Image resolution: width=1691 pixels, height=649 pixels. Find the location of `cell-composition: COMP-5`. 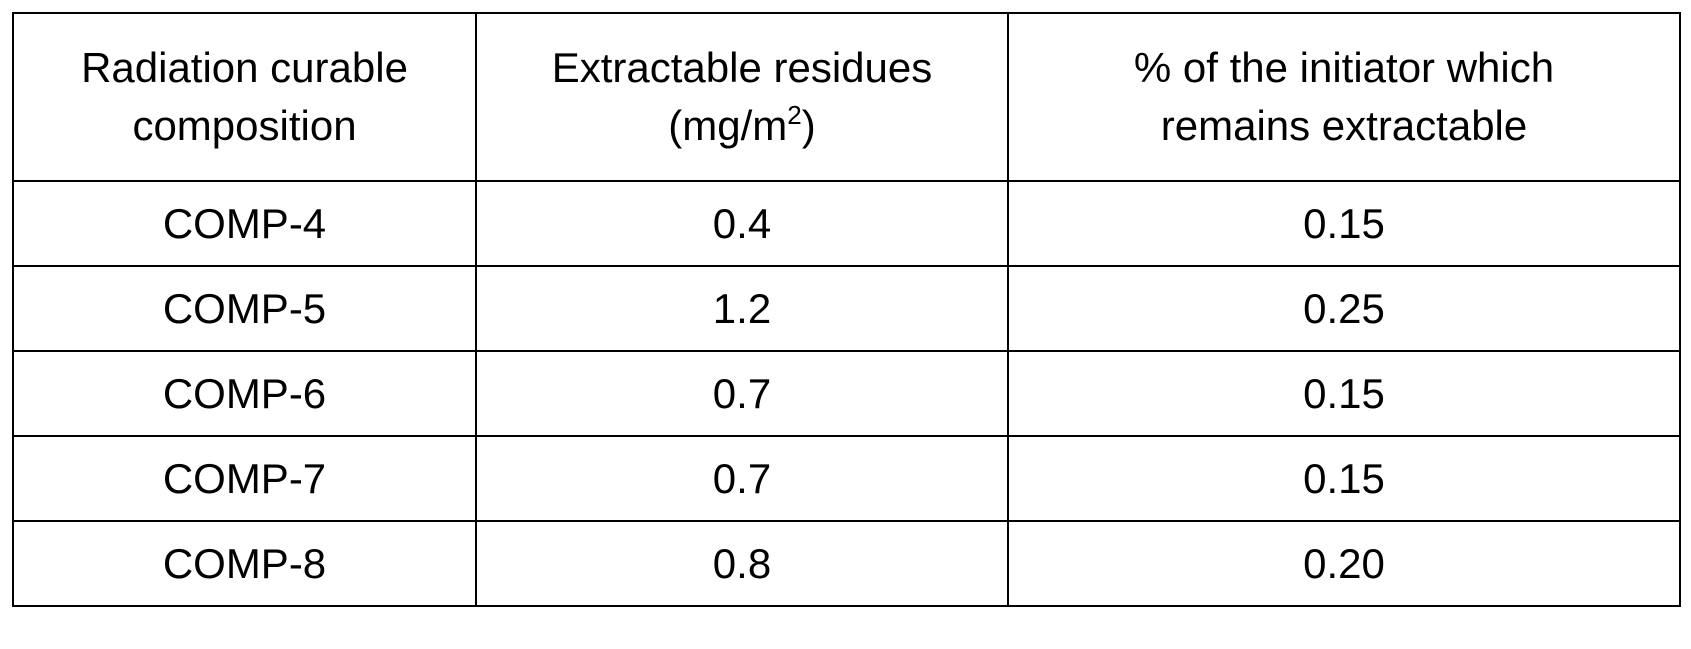

cell-composition: COMP-5 is located at coordinates (244, 308).